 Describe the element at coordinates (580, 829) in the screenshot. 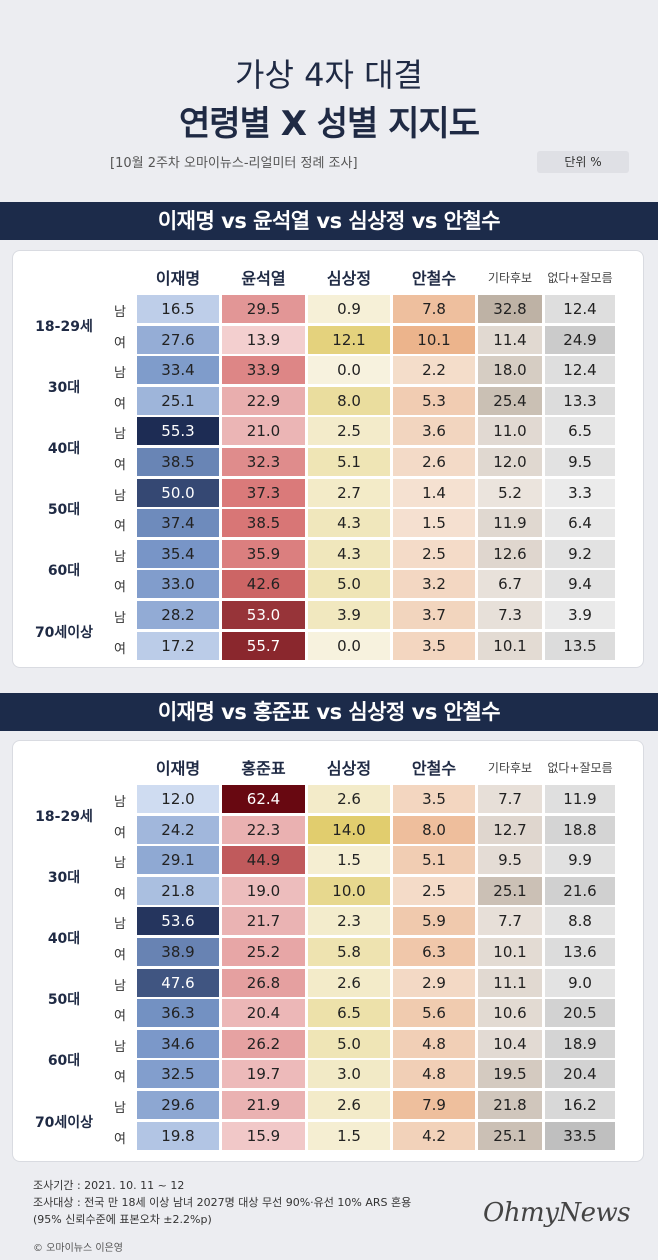

I see `data-cell: 18.8` at that location.